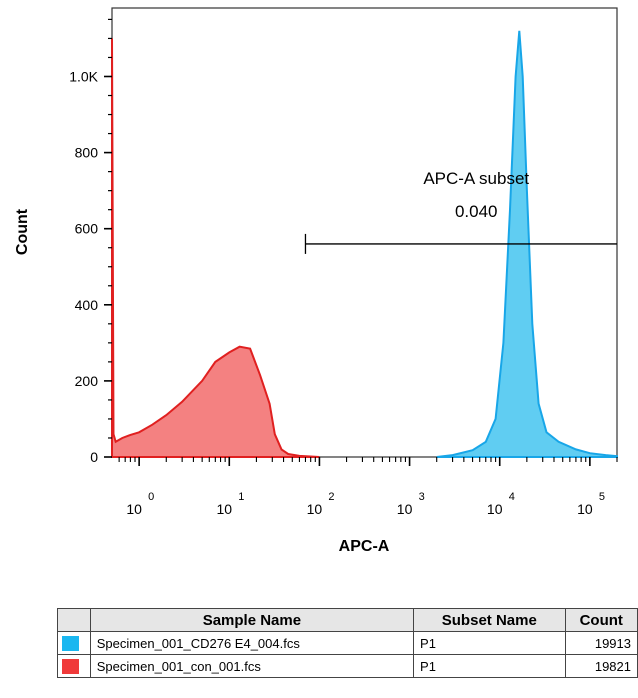  I want to click on subset-name-header: Subset Name, so click(489, 620).